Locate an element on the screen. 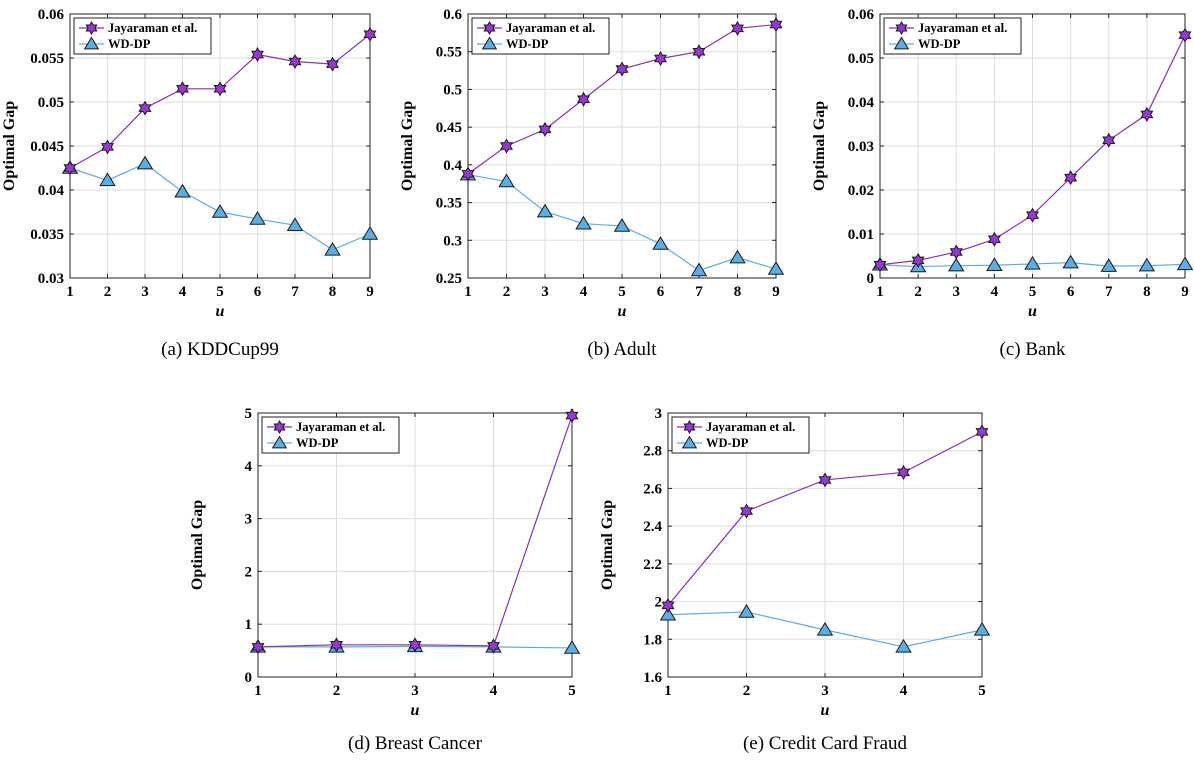  y-tick-label: 0.4 is located at coordinates (452, 166).